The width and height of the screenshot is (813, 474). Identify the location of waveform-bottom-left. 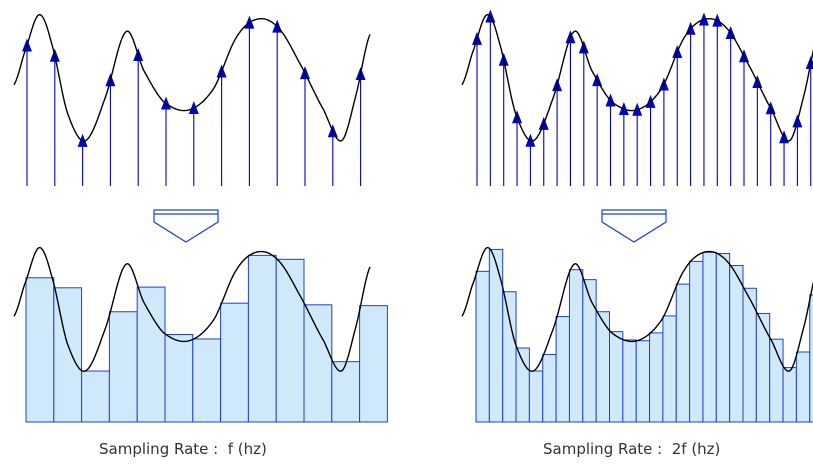
(192, 309).